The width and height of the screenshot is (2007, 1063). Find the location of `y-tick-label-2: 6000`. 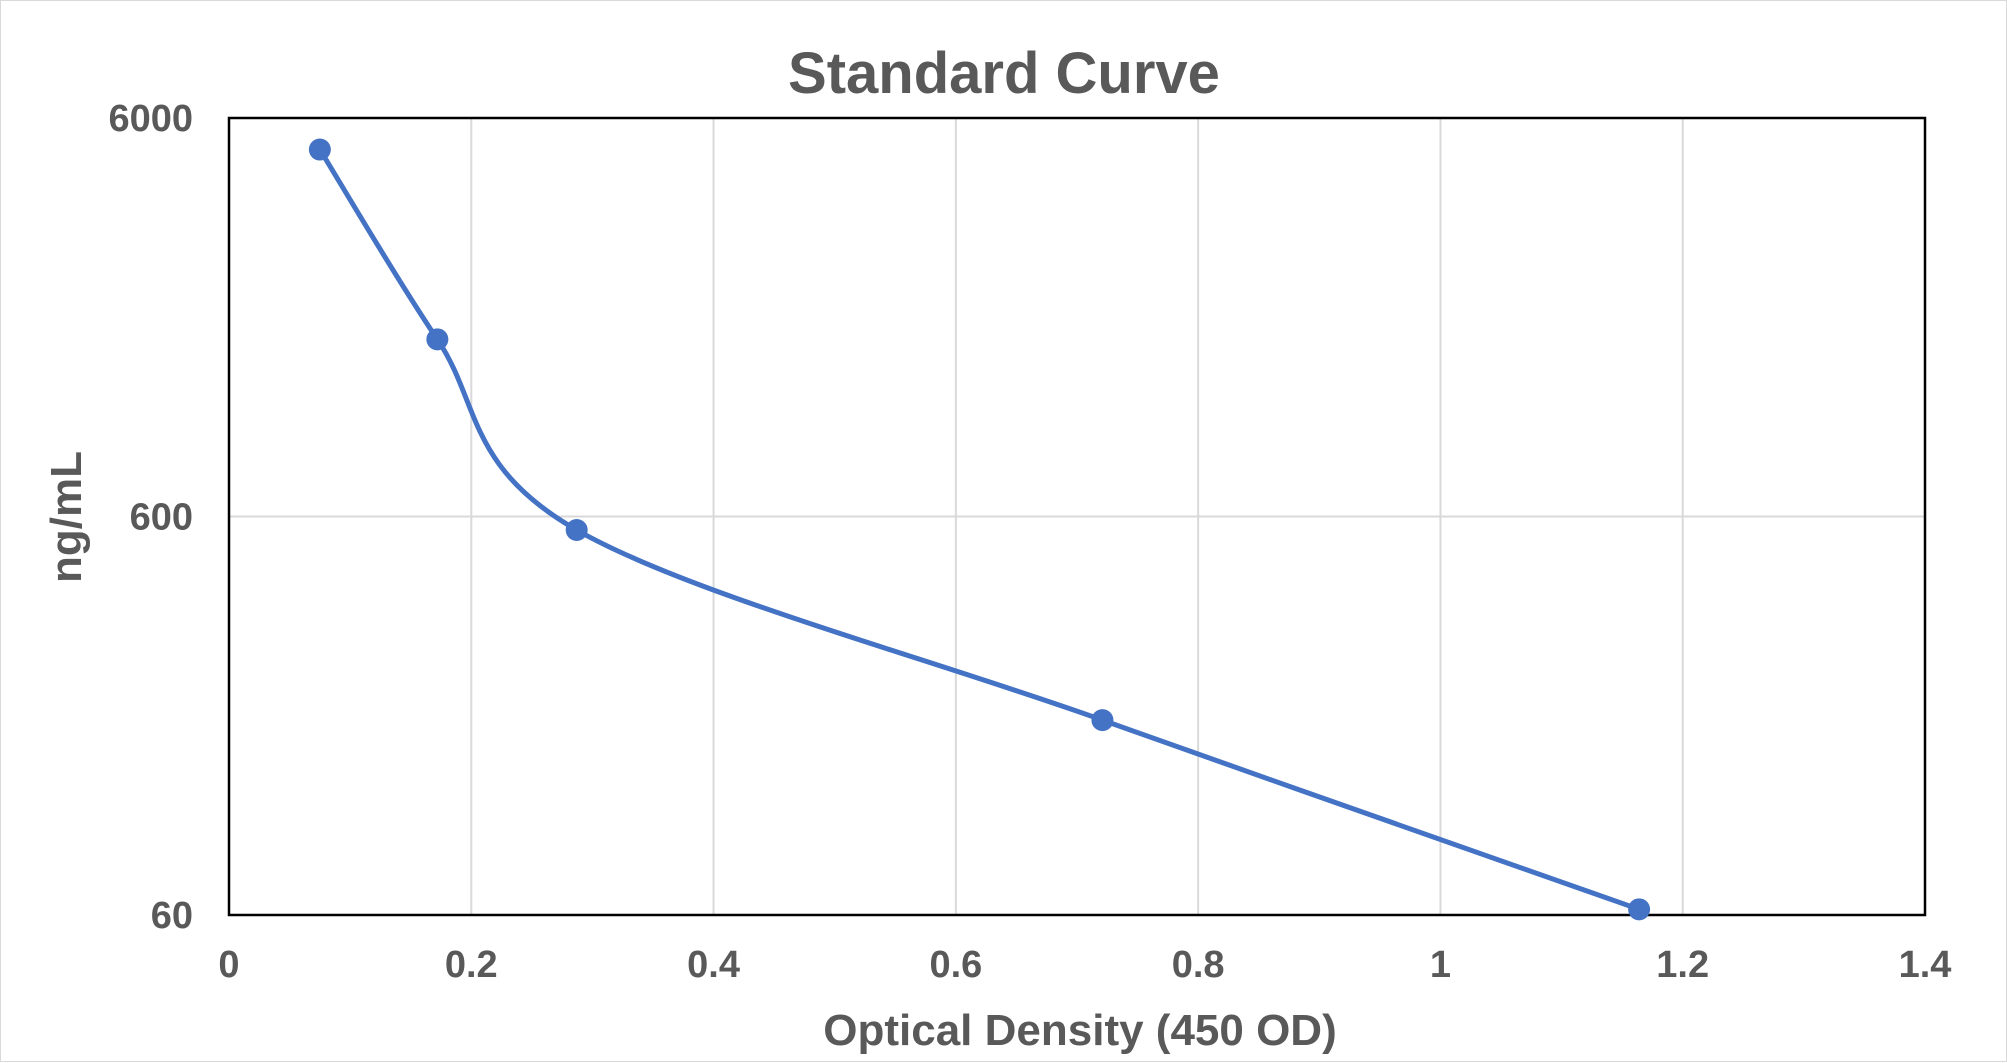

y-tick-label-2: 6000 is located at coordinates (150, 119).